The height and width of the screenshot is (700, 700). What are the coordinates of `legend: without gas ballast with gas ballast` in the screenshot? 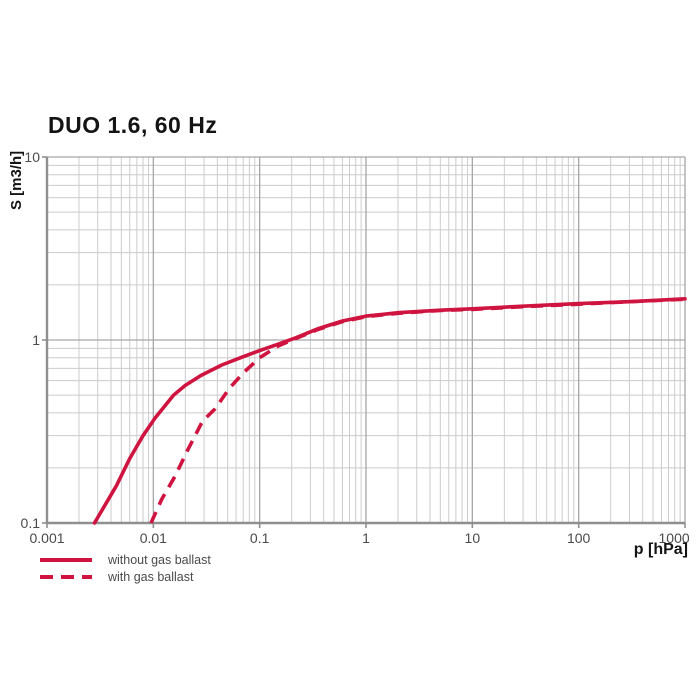 It's located at (125, 568).